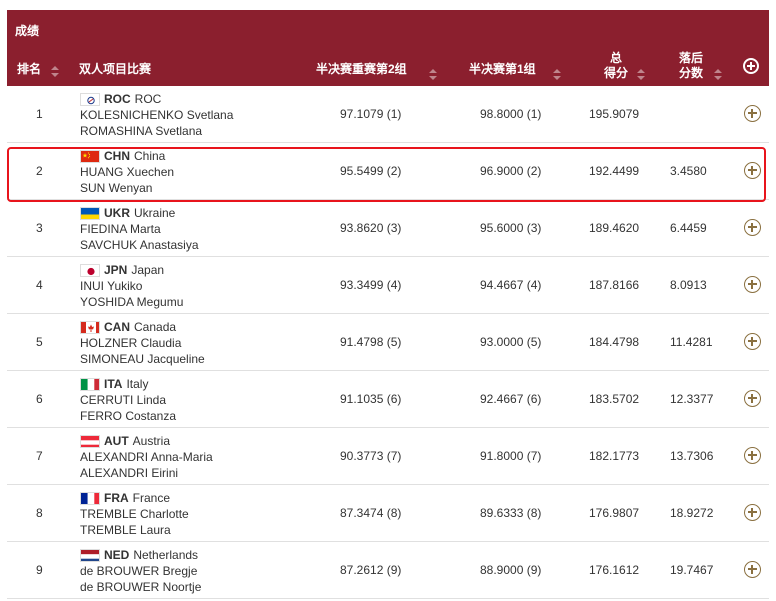 The width and height of the screenshot is (776, 601). Describe the element at coordinates (116, 441) in the screenshot. I see `country-code: AUT` at that location.